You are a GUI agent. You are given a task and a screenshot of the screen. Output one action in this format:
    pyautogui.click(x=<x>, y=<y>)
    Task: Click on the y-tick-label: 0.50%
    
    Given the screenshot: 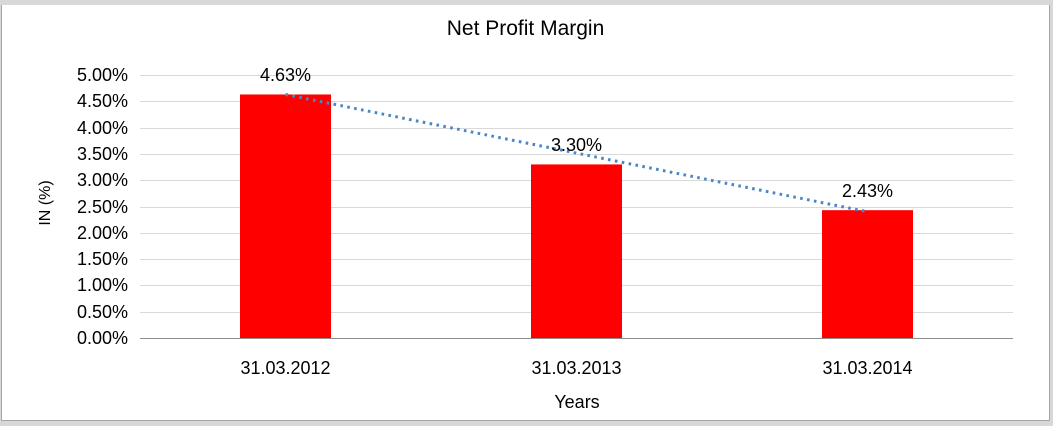 What is the action you would take?
    pyautogui.click(x=102, y=311)
    